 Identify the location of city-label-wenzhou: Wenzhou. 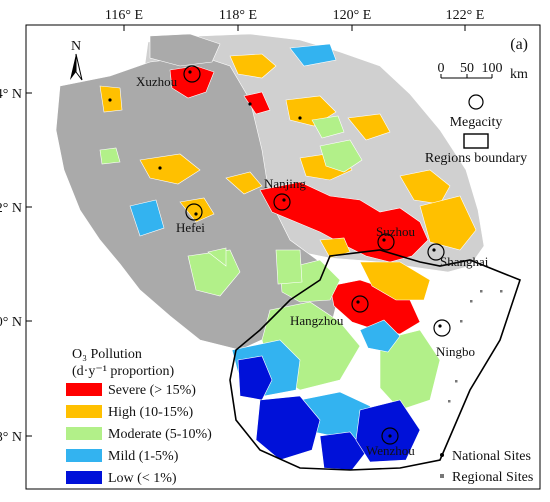
(390, 450).